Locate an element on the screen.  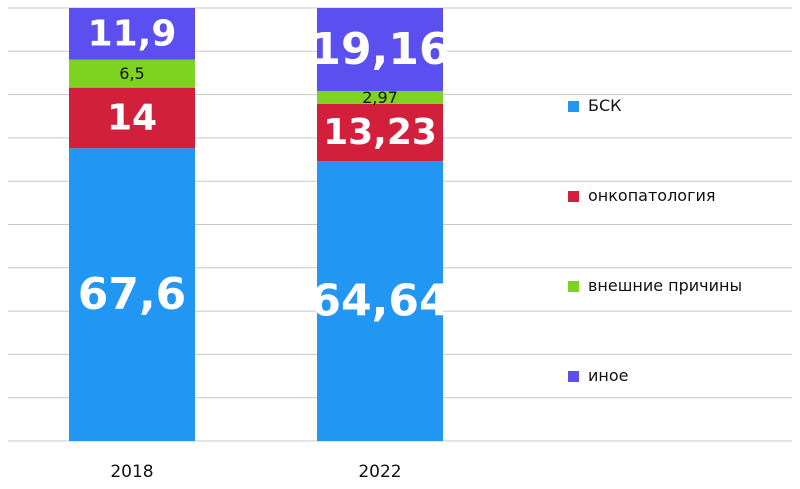
data-label: 13,23 is located at coordinates (380, 132).